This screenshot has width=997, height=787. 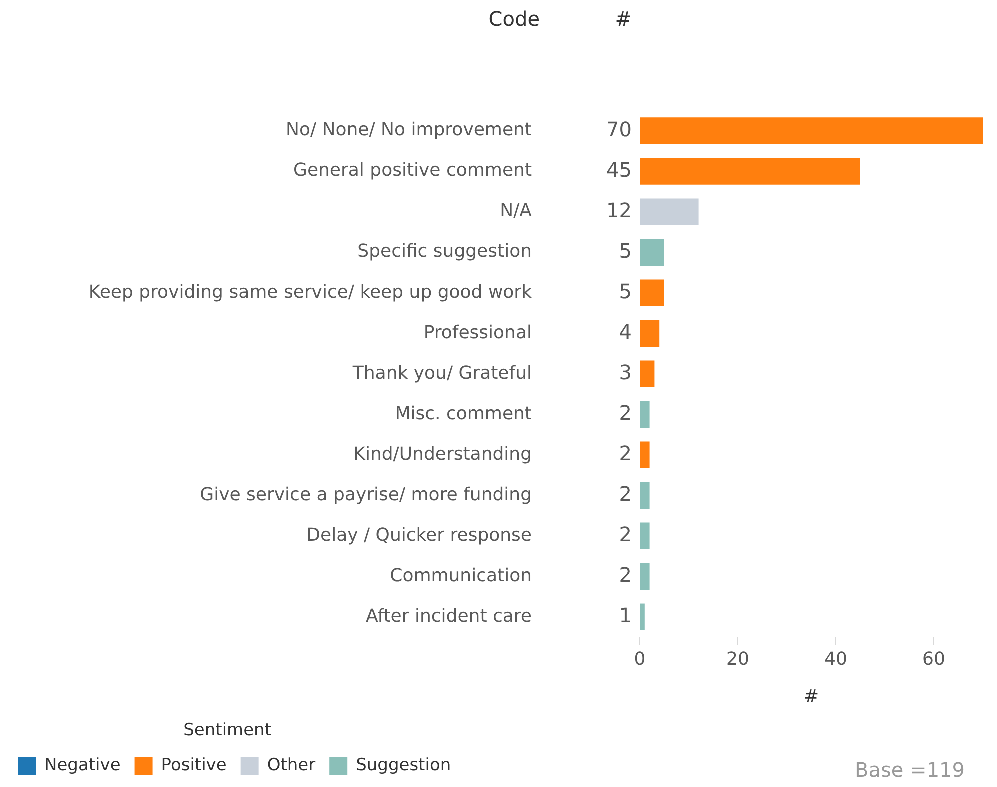 I want to click on data-label: 4, so click(x=625, y=332).